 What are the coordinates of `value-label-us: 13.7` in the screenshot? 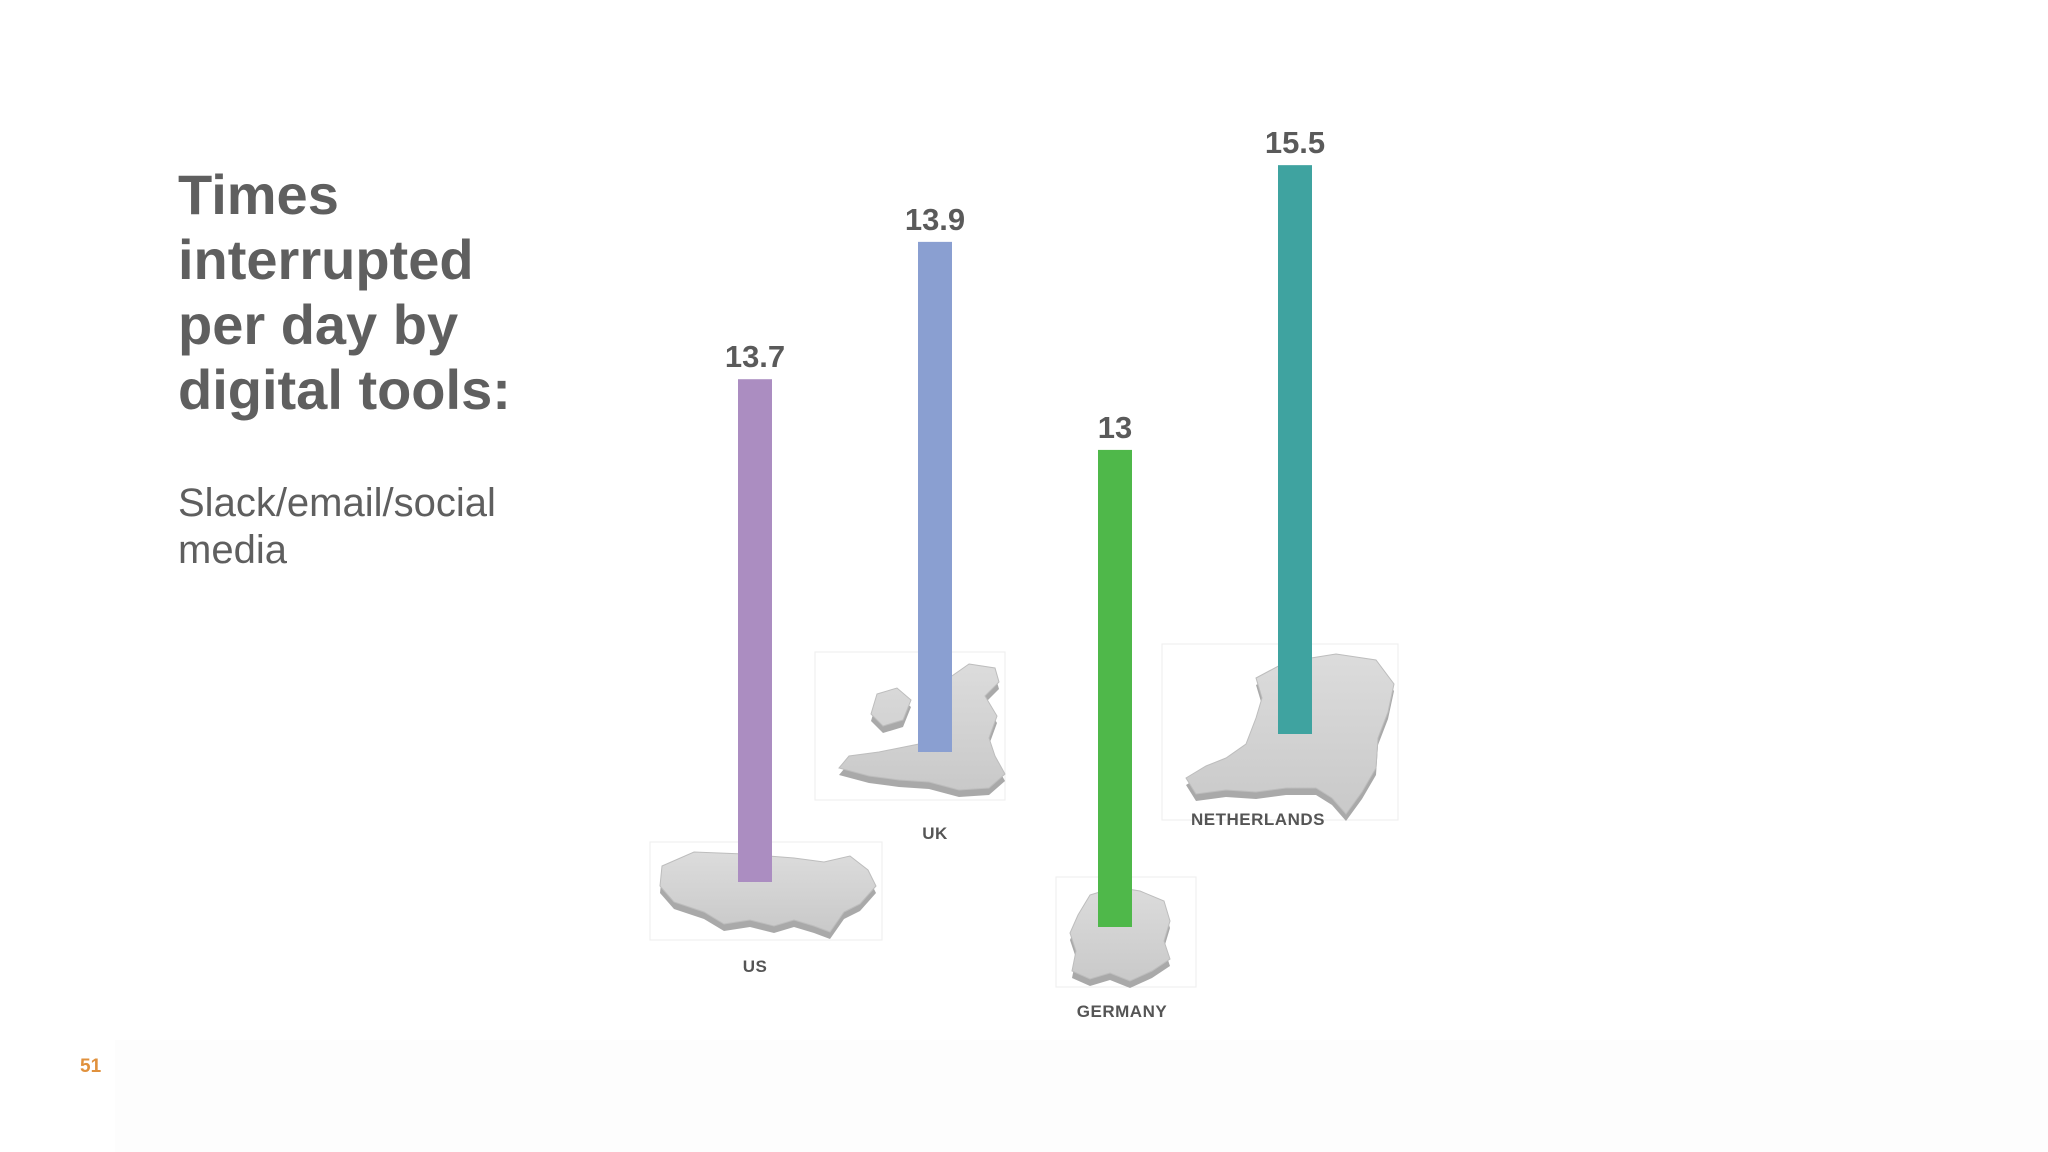 It's located at (755, 356).